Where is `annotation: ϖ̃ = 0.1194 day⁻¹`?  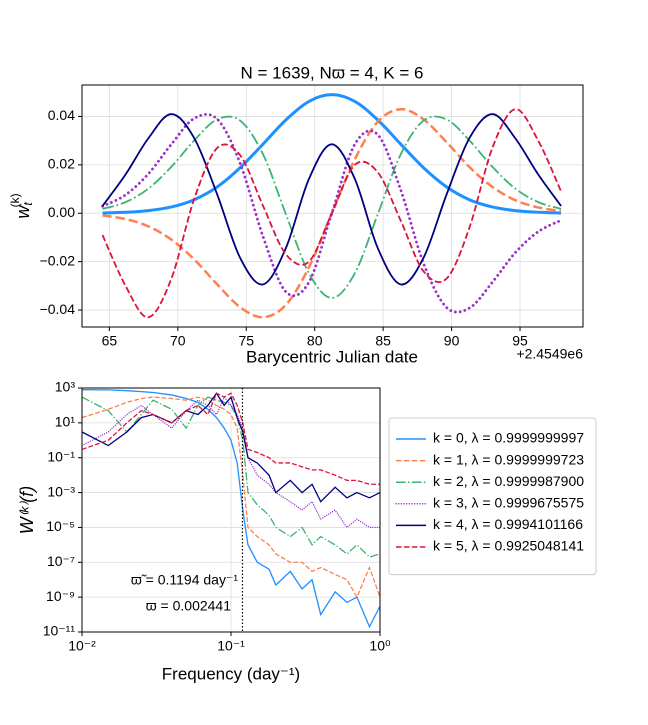
annotation: ϖ̃ = 0.1194 day⁻¹ is located at coordinates (185, 580).